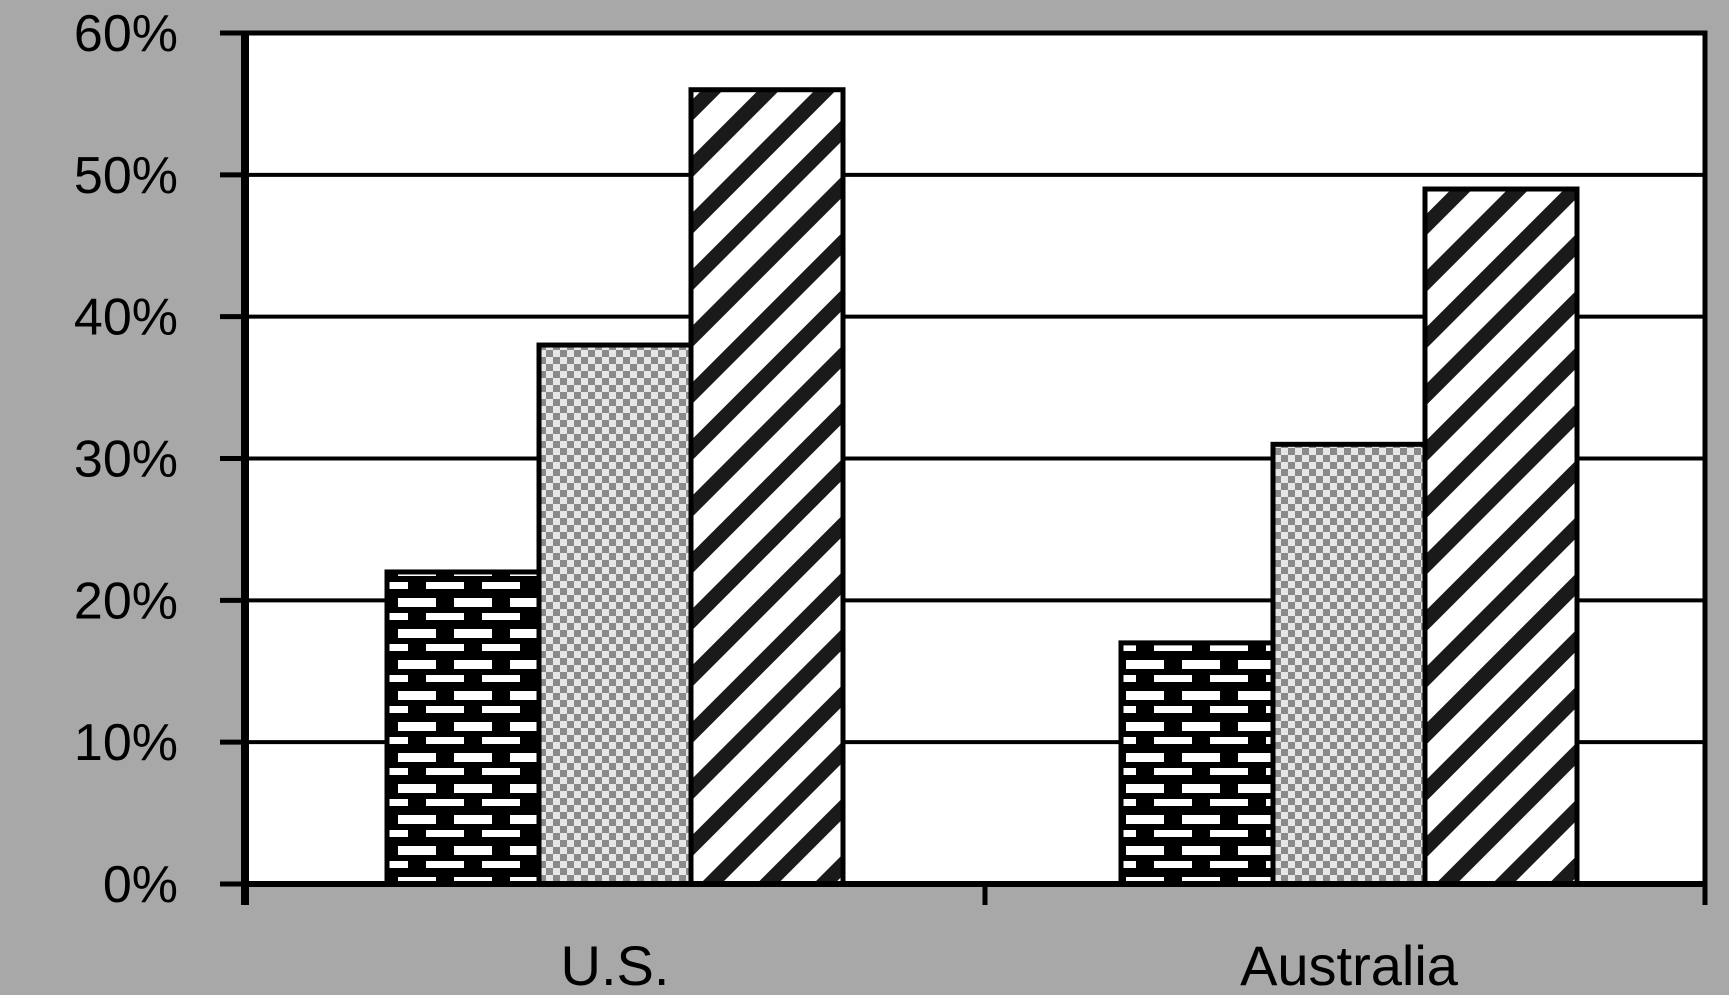 The width and height of the screenshot is (1729, 995). Describe the element at coordinates (1349, 964) in the screenshot. I see `x-category-label: Australia` at that location.